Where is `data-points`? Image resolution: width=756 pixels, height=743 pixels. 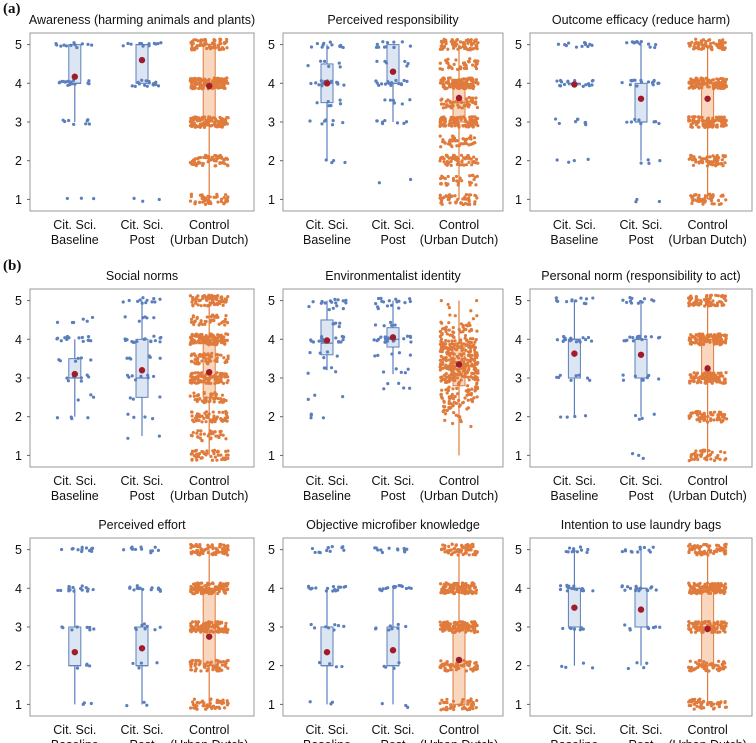
data-points is located at coordinates (459, 364).